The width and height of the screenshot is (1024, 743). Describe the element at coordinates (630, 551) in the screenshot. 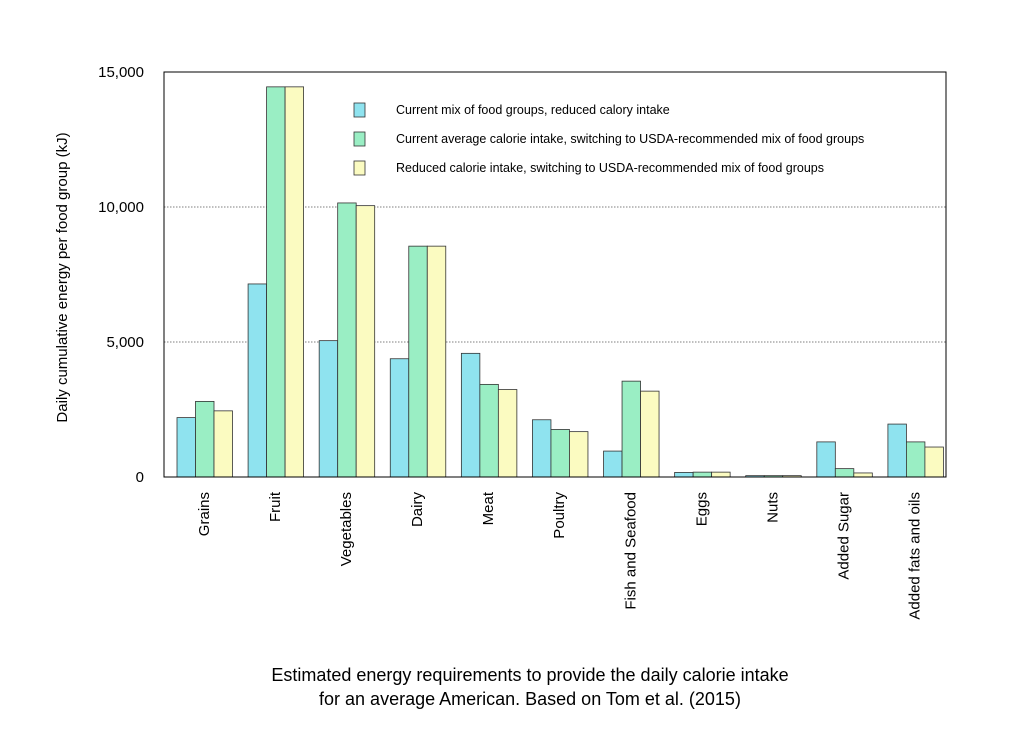

I see `x-category-label: Fish and Seafood` at that location.